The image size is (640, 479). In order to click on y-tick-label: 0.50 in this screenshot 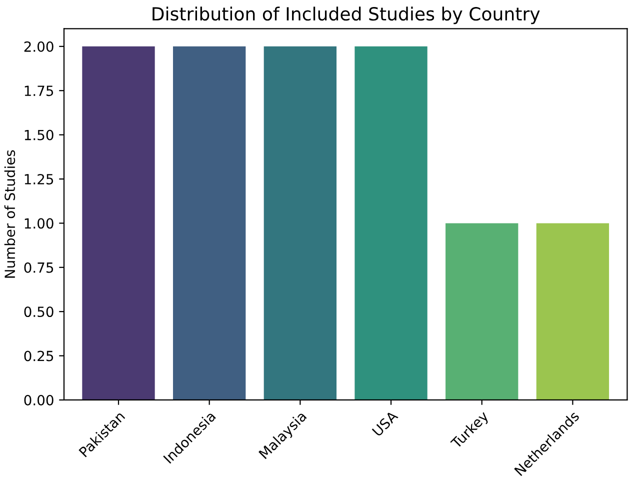, I will do `click(39, 312)`.